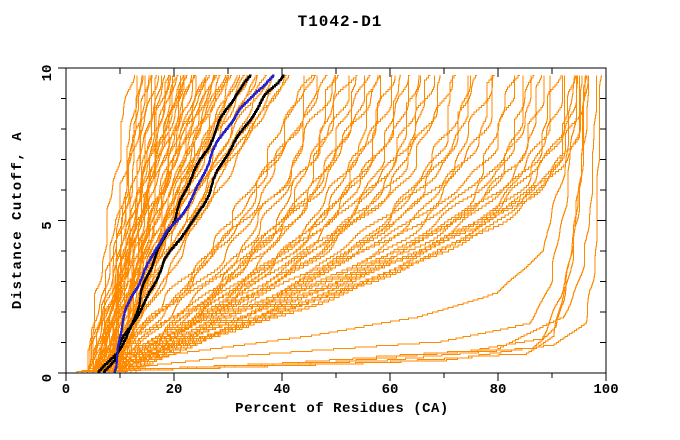 The width and height of the screenshot is (680, 440). What do you see at coordinates (390, 390) in the screenshot?
I see `x-tick-label: 60` at bounding box center [390, 390].